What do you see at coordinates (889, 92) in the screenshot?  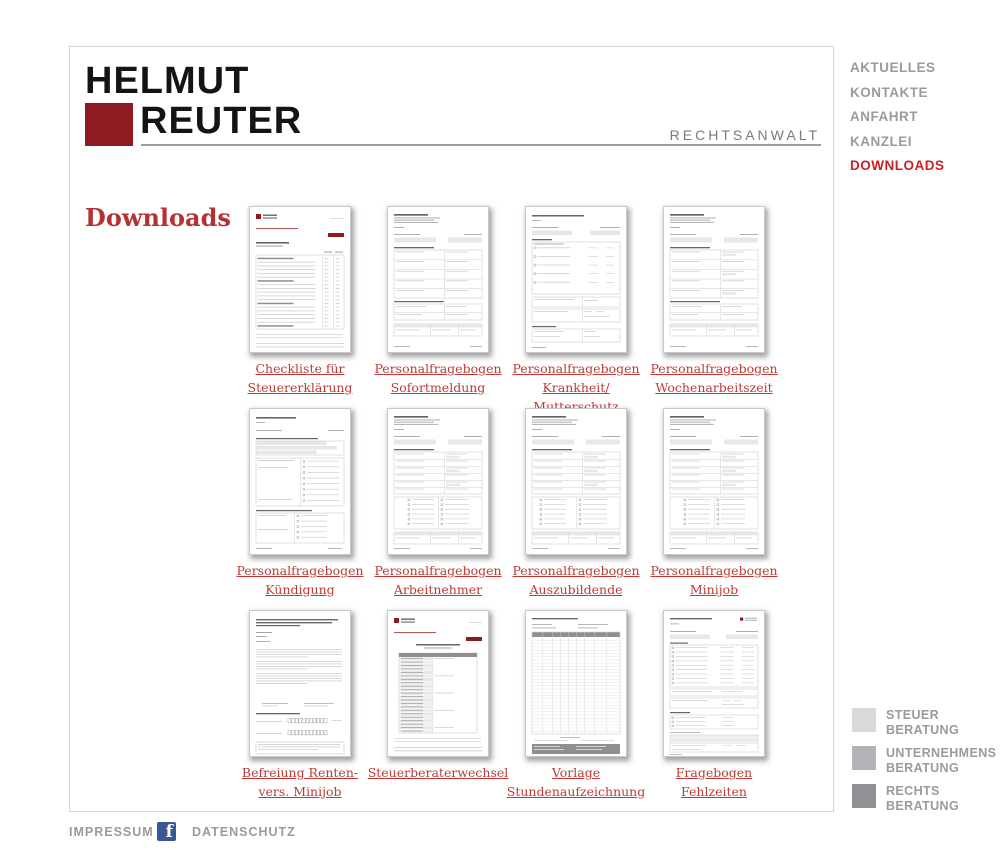 I see `nav-item-kontakte: KONTAKTE` at bounding box center [889, 92].